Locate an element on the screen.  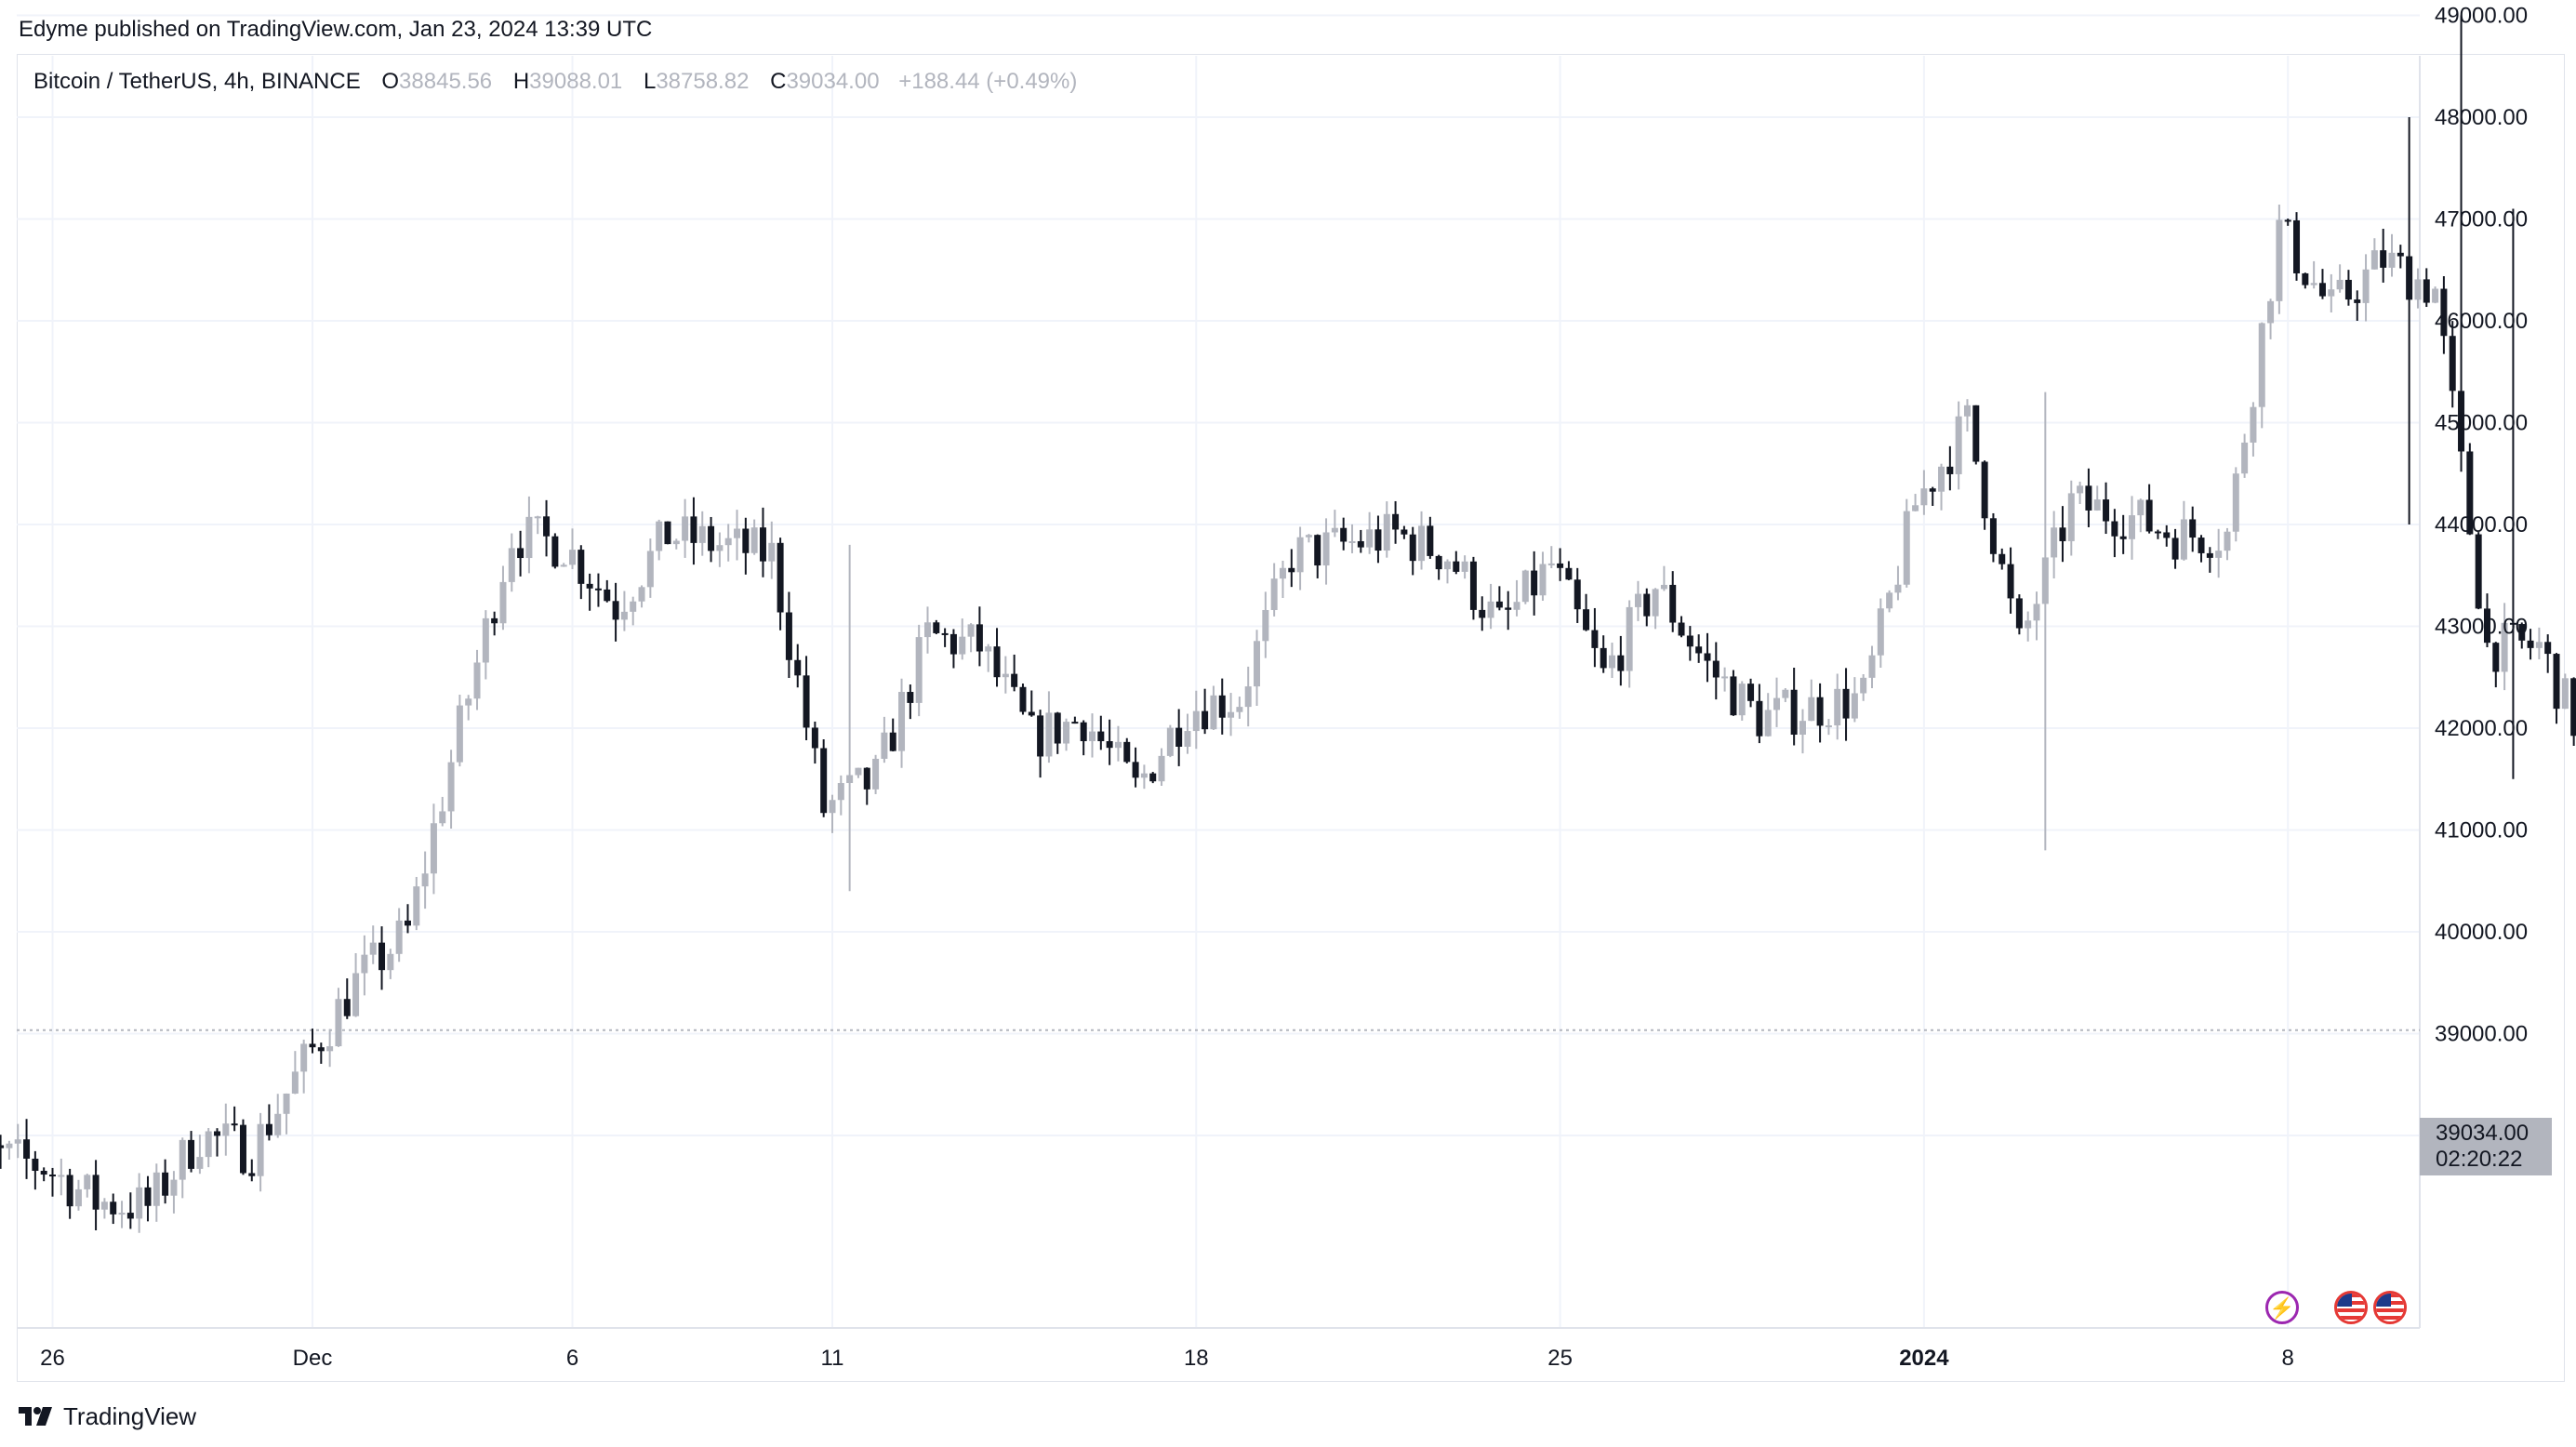
y-tick-label: 48000.00 is located at coordinates (2481, 117).